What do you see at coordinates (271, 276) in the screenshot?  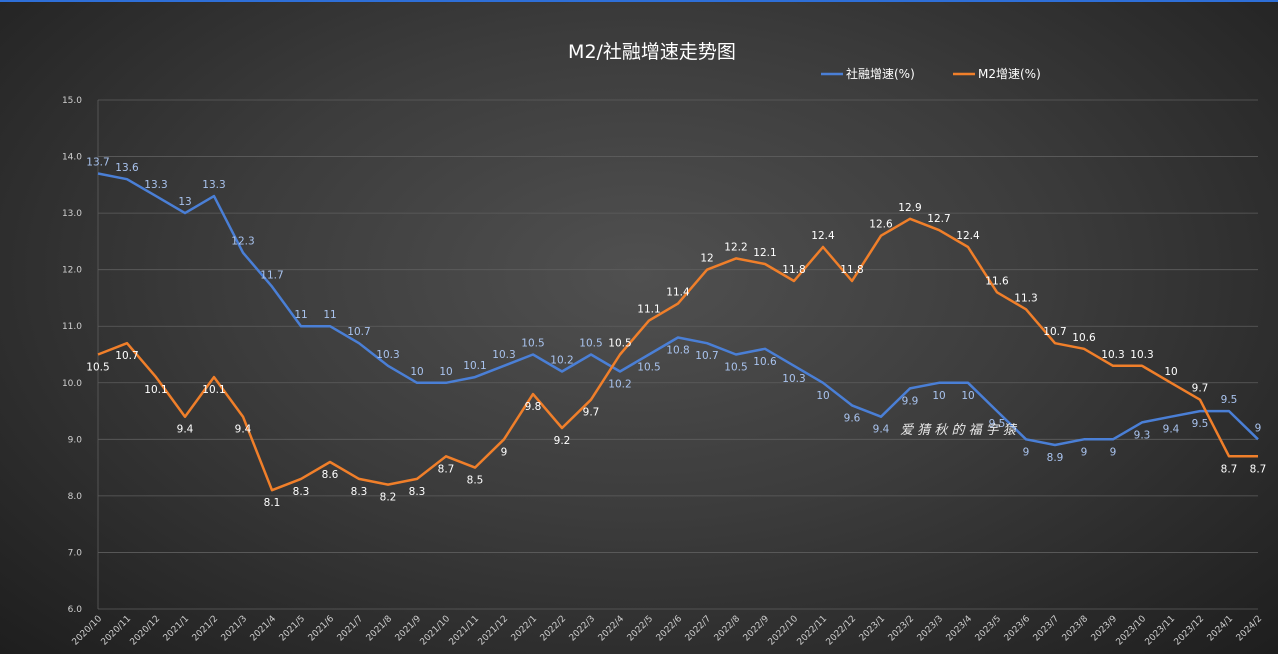 I see `data-label: 11.7` at bounding box center [271, 276].